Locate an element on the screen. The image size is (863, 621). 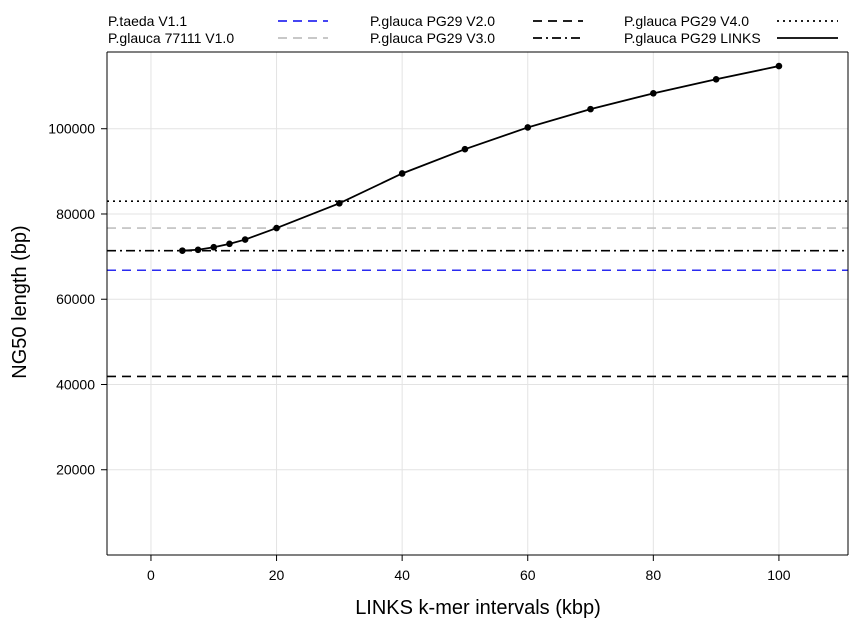
x-tick-label: 80 is located at coordinates (654, 575).